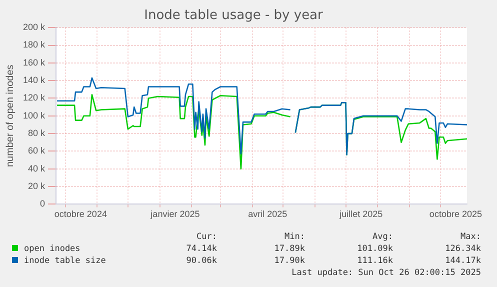 The image size is (497, 287). What do you see at coordinates (34, 45) in the screenshot?
I see `y-tick-label: 180 k` at bounding box center [34, 45].